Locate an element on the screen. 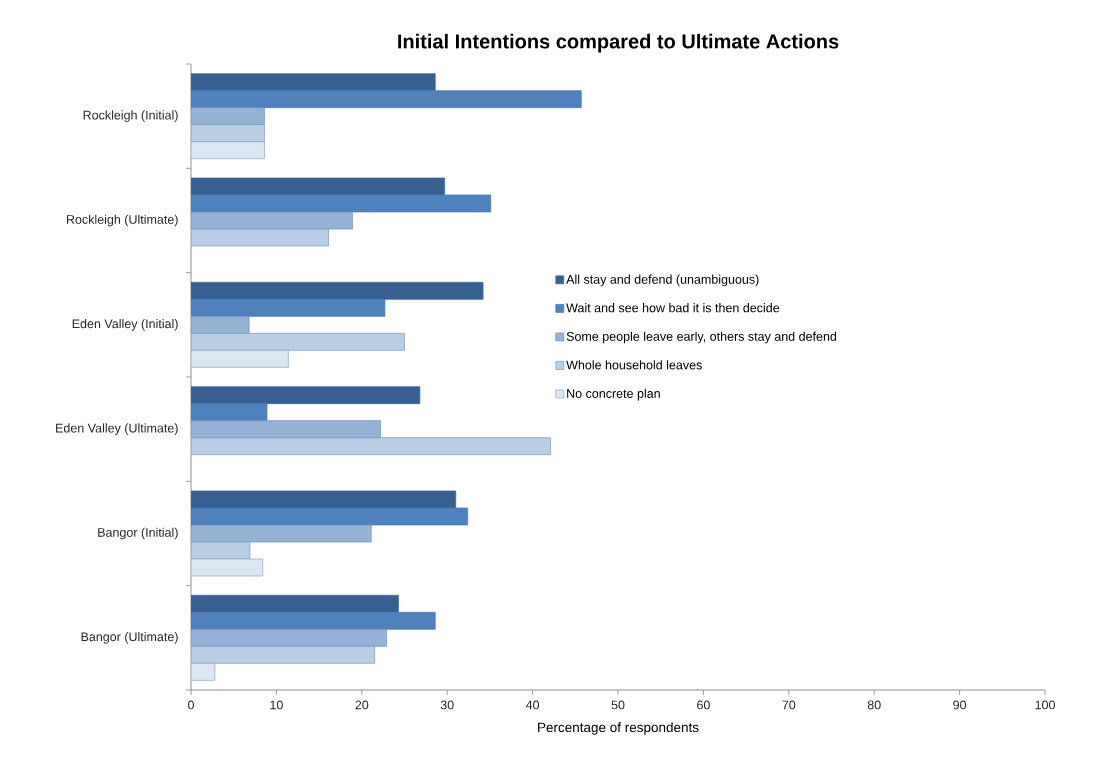  legend-label: No concrete plan is located at coordinates (613, 394).